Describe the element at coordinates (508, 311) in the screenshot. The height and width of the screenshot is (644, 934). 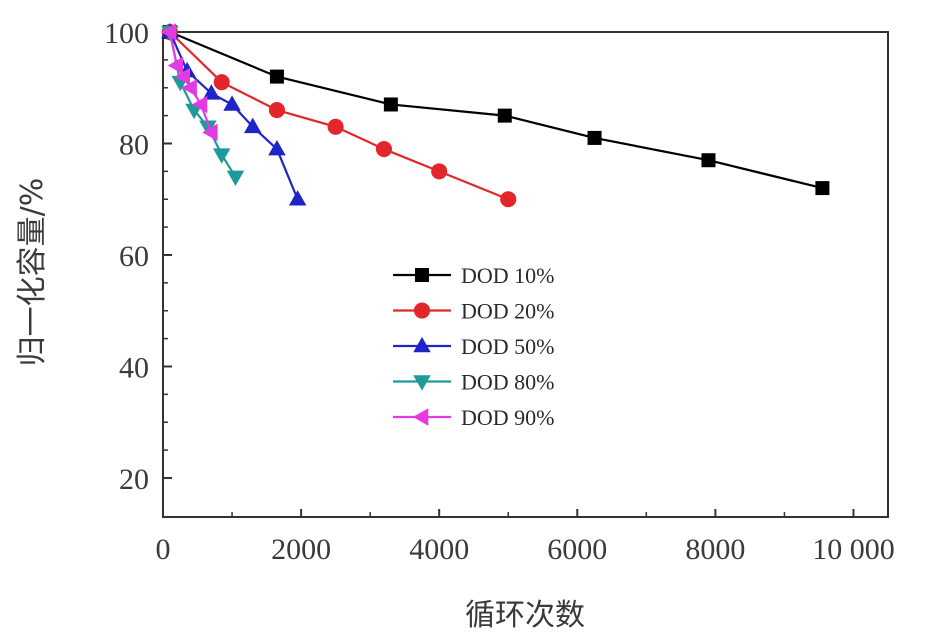
I see `legend-label: DOD 20%` at that location.